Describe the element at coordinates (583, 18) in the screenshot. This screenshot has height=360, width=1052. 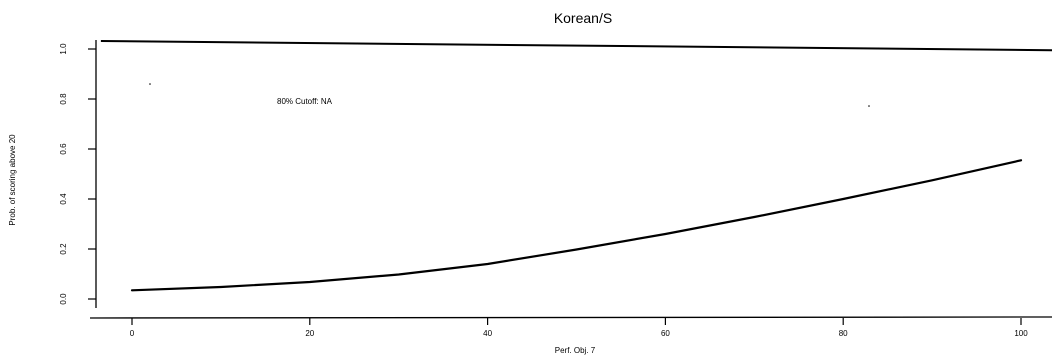
I see `chart-title: Korean/S` at that location.